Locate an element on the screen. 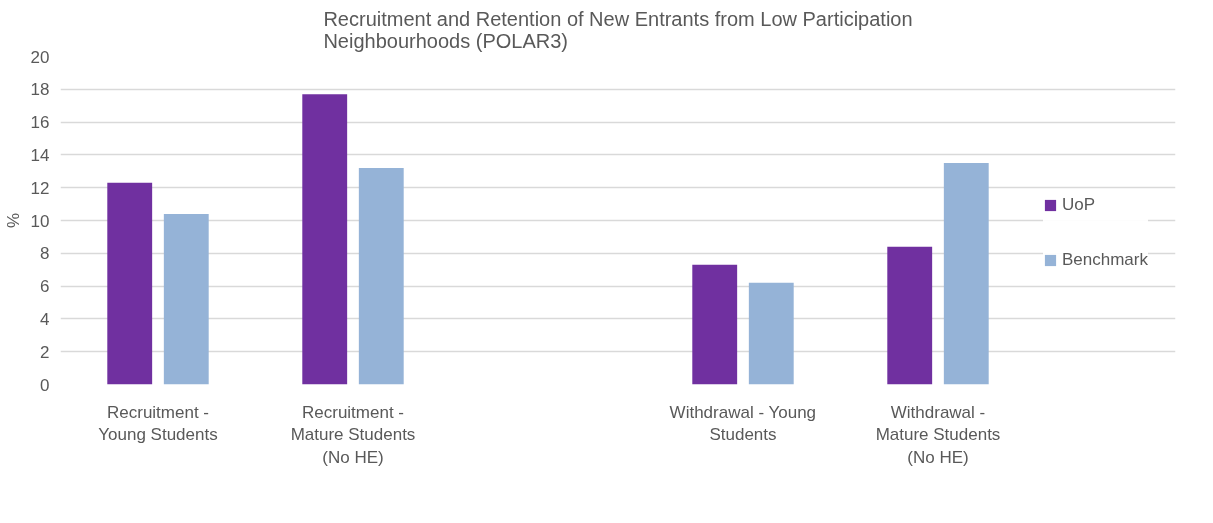 The width and height of the screenshot is (1213, 523). y-tick-label: 4 is located at coordinates (45, 319).